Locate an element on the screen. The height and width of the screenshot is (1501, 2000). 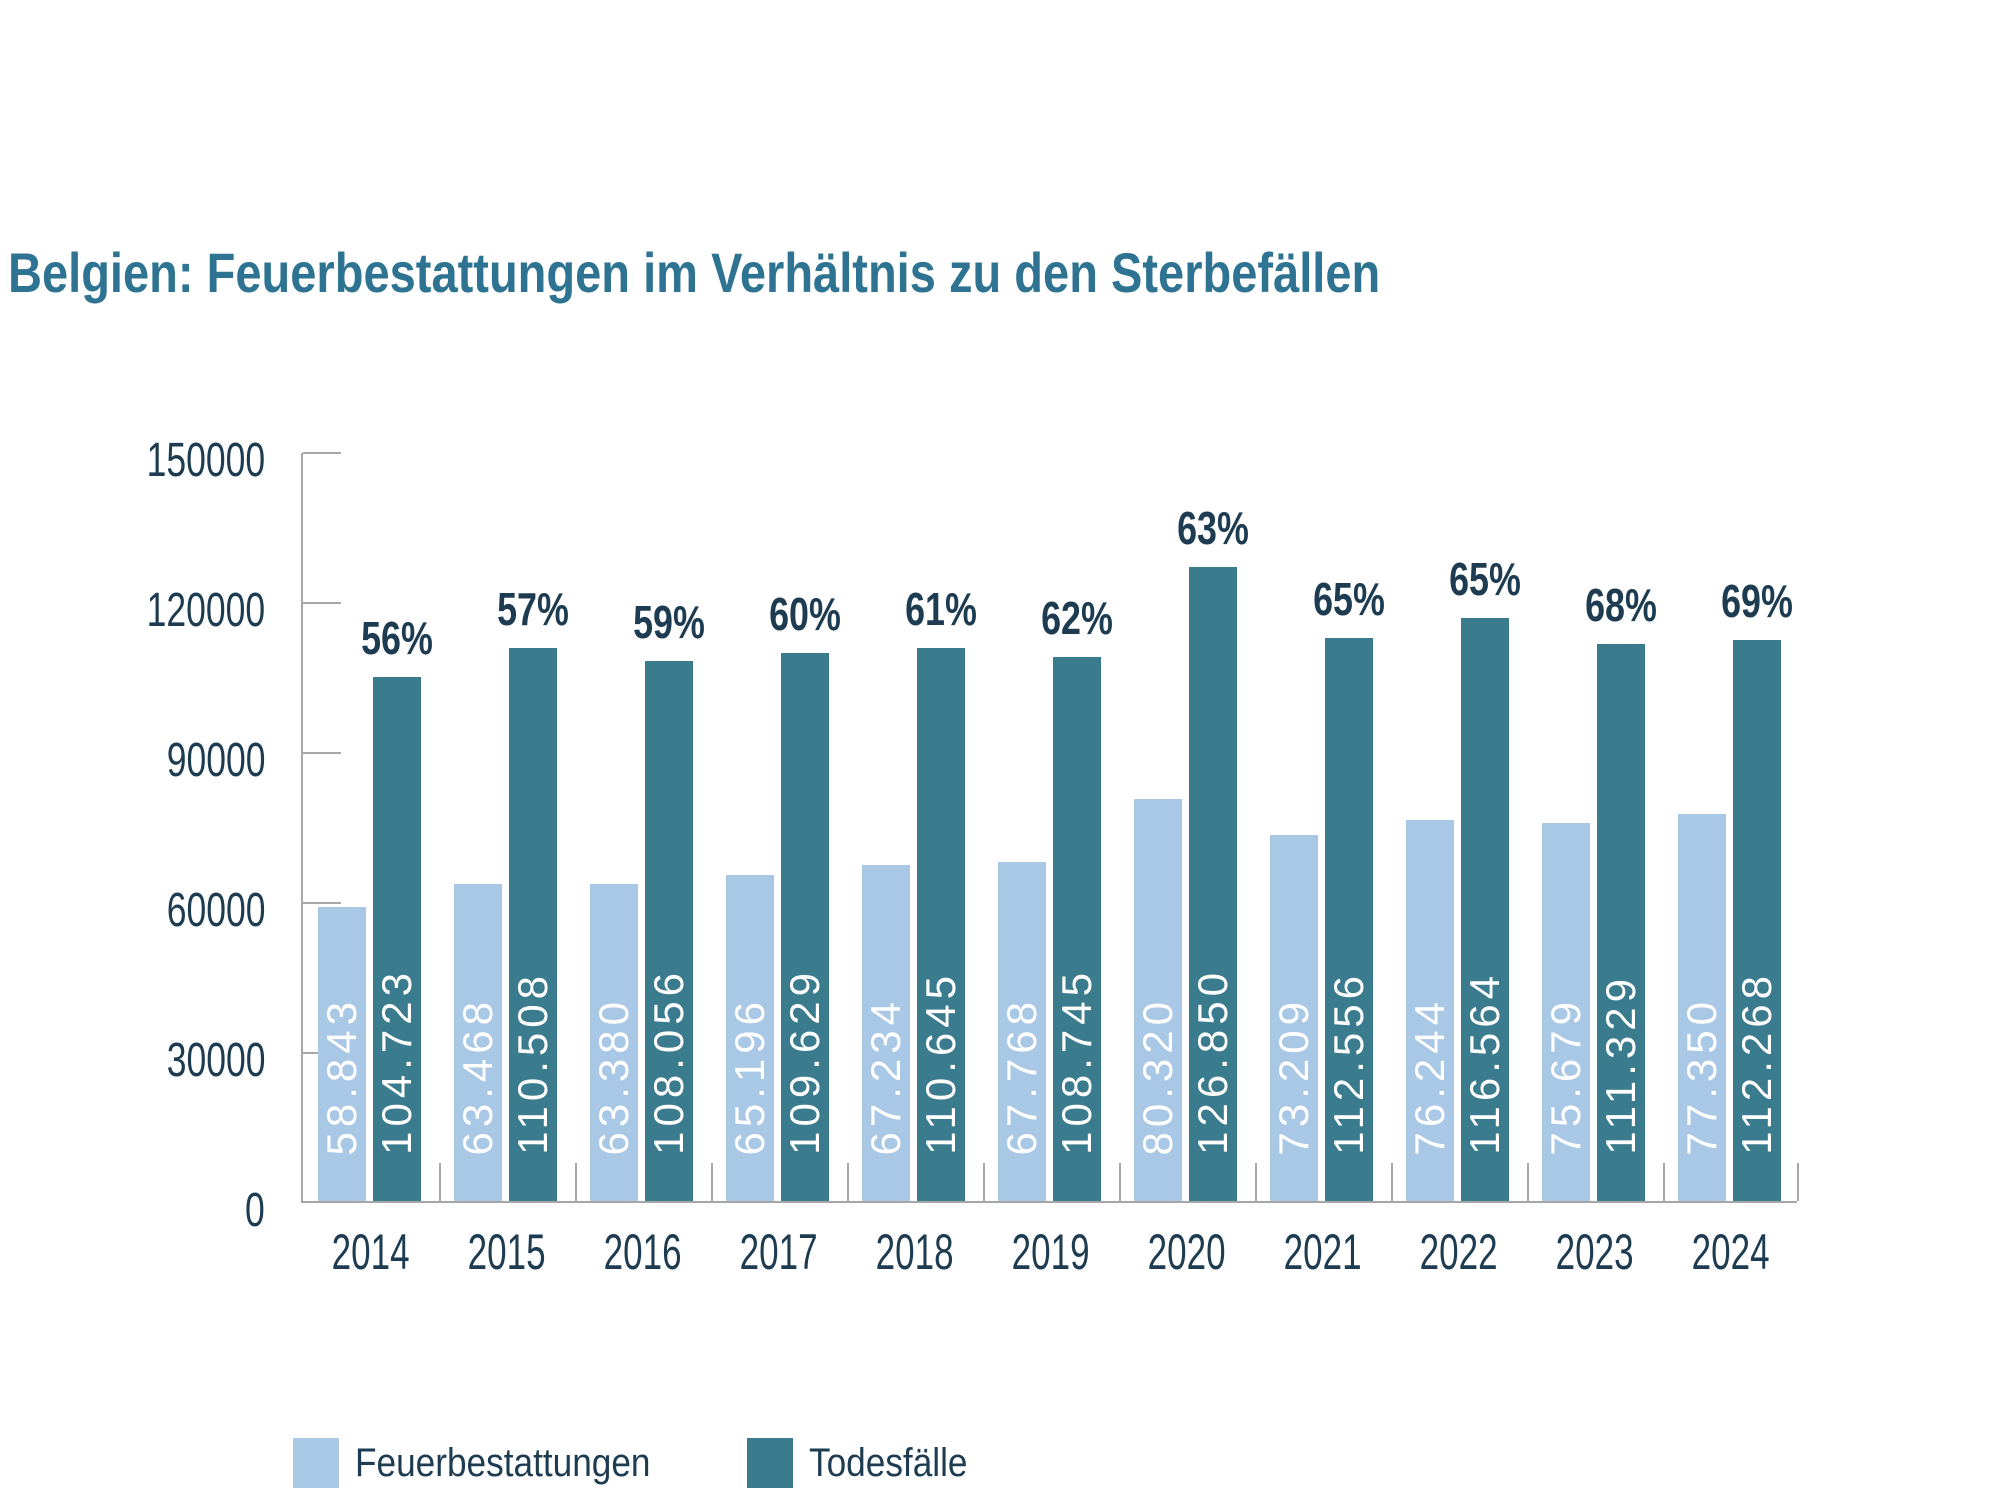
percent-label-2017: 60% is located at coordinates (805, 614).